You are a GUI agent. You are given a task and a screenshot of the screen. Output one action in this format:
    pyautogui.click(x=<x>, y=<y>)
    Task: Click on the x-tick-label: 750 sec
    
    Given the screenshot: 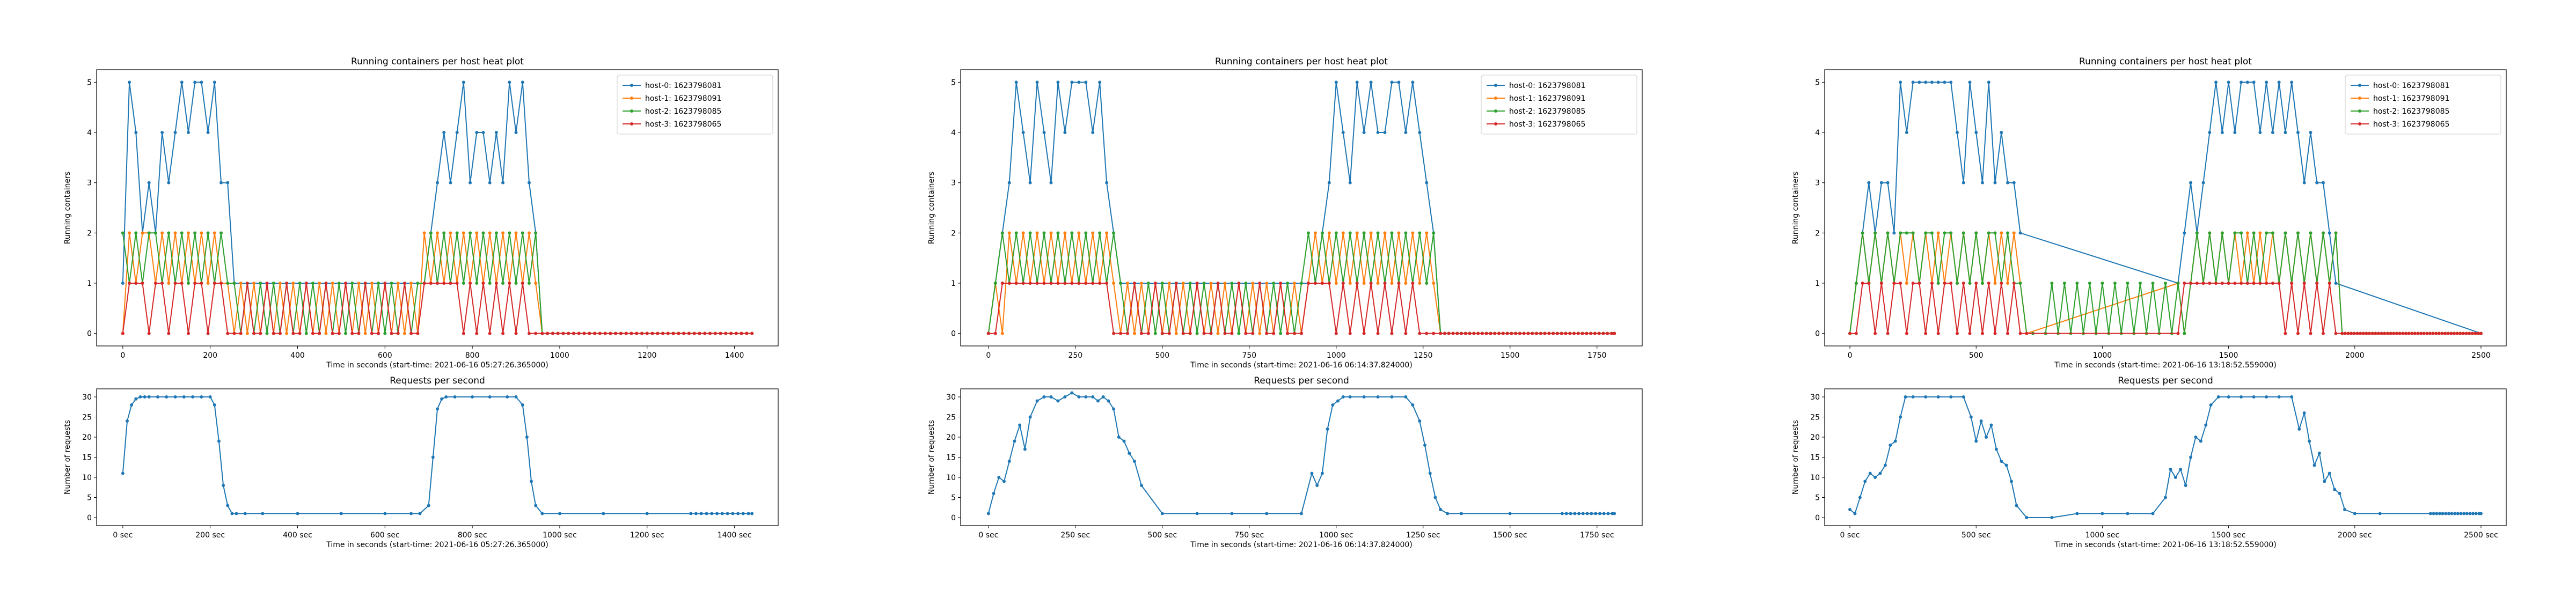 What is the action you would take?
    pyautogui.click(x=1249, y=535)
    